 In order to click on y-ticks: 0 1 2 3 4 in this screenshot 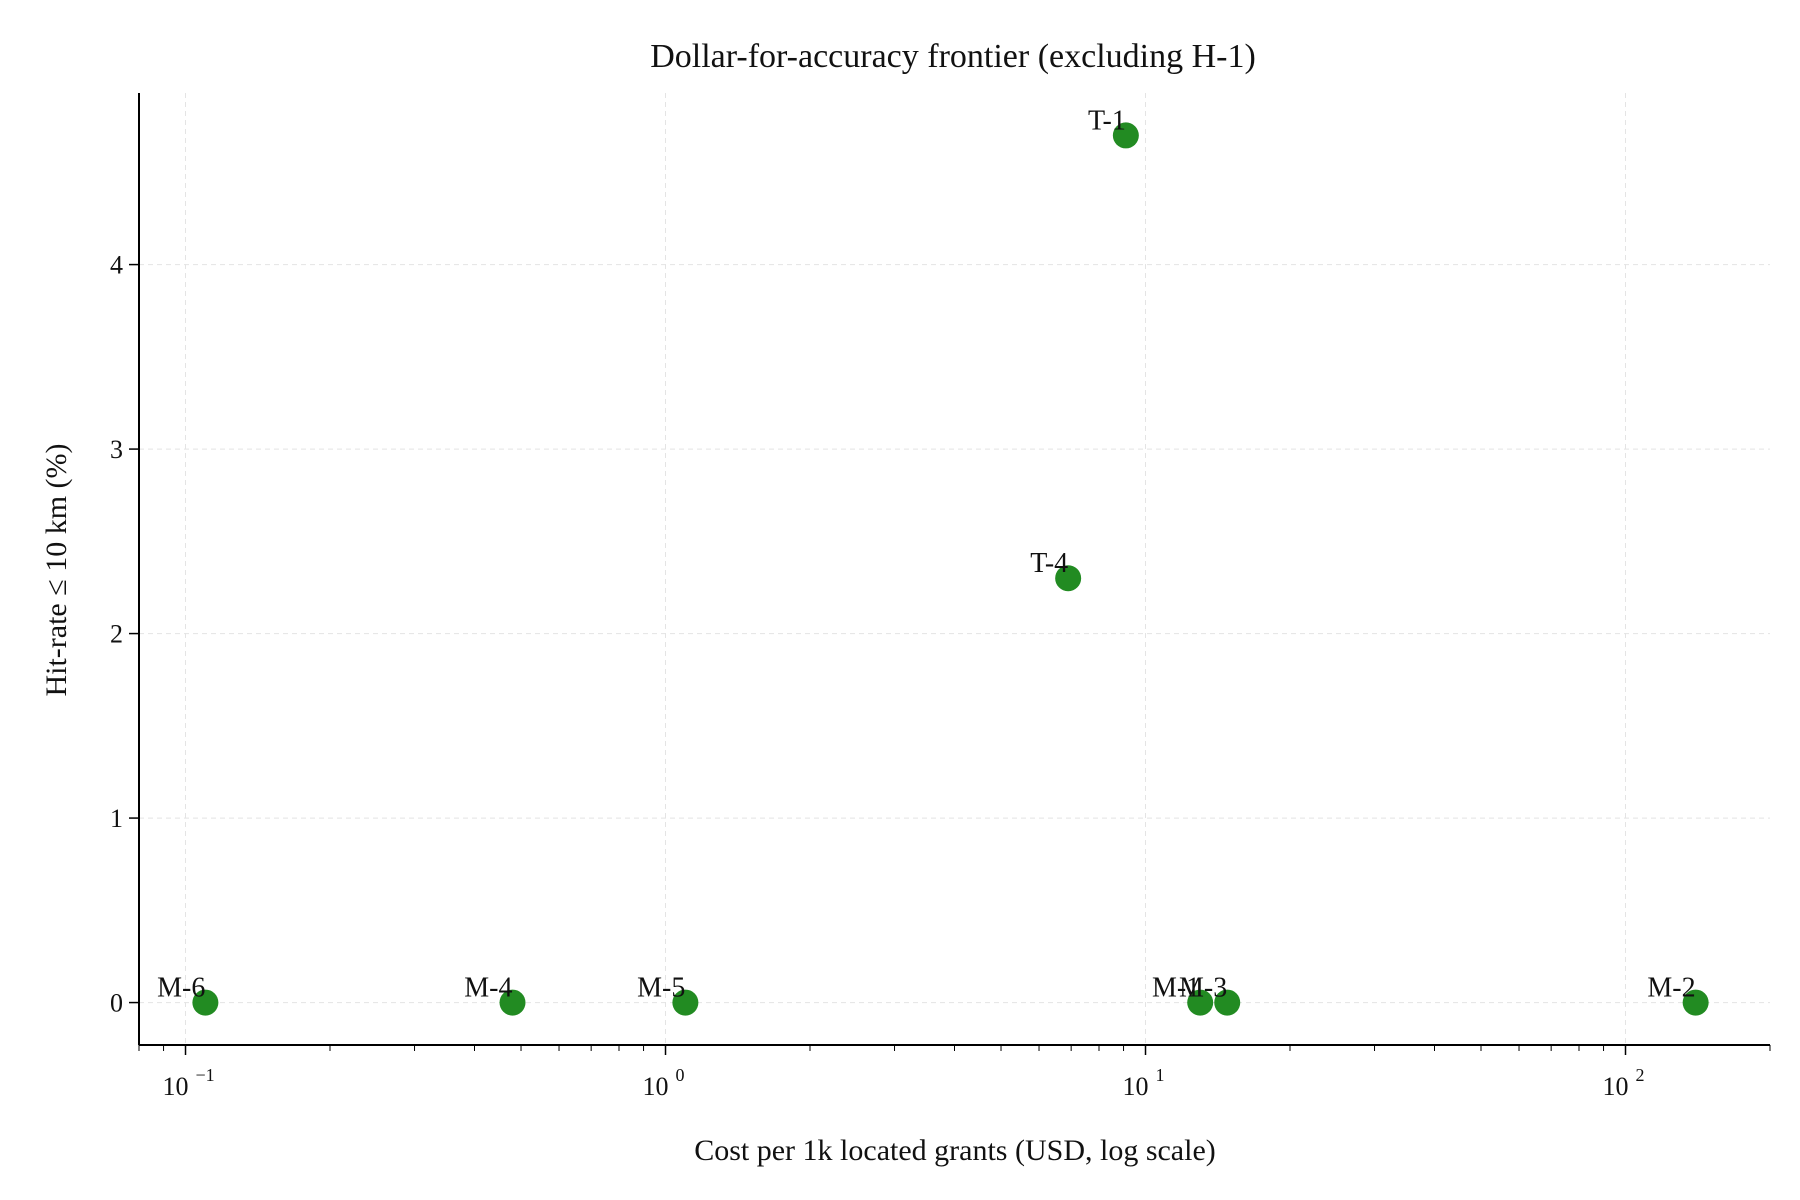, I will do `click(124, 634)`.